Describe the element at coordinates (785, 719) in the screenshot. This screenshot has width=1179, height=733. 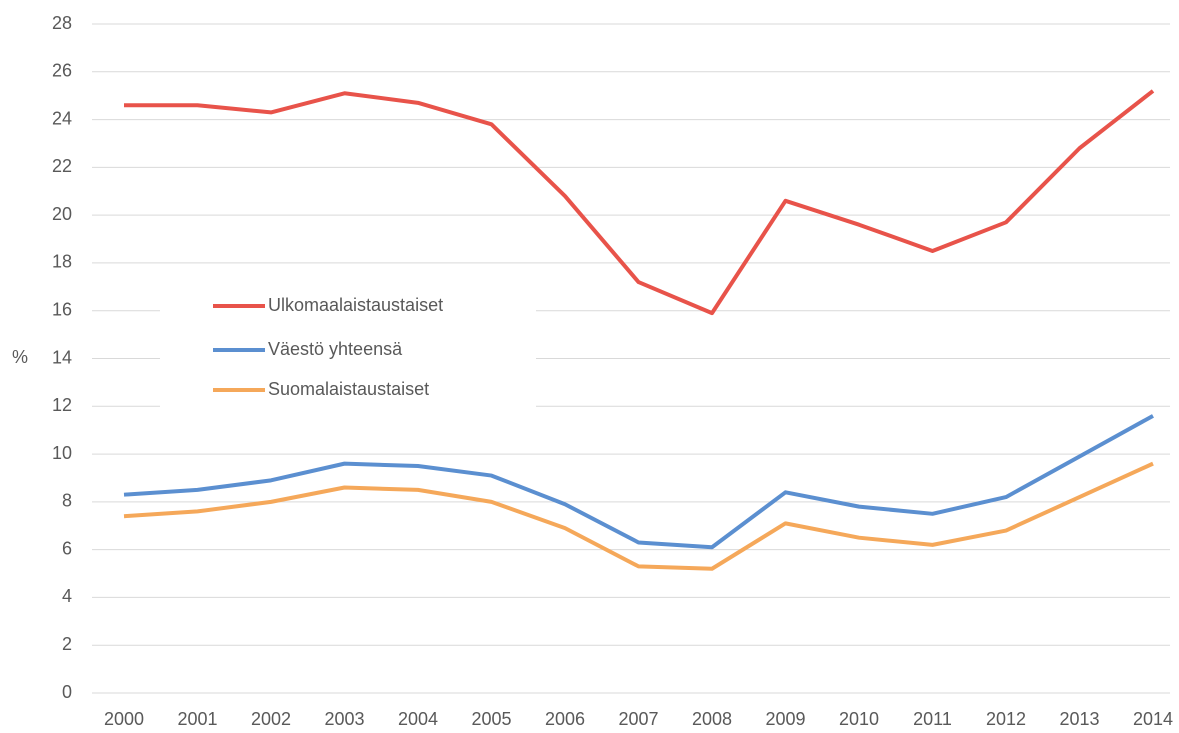
I see `x-tick-label: 2009` at that location.